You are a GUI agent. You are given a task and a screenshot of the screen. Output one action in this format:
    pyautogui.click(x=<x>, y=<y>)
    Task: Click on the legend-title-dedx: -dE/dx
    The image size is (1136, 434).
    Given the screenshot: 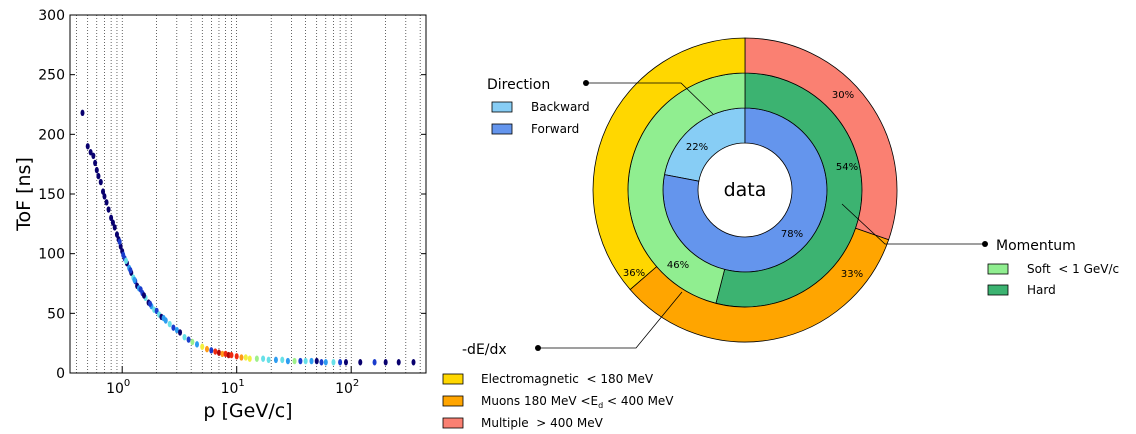 What is the action you would take?
    pyautogui.click(x=484, y=350)
    